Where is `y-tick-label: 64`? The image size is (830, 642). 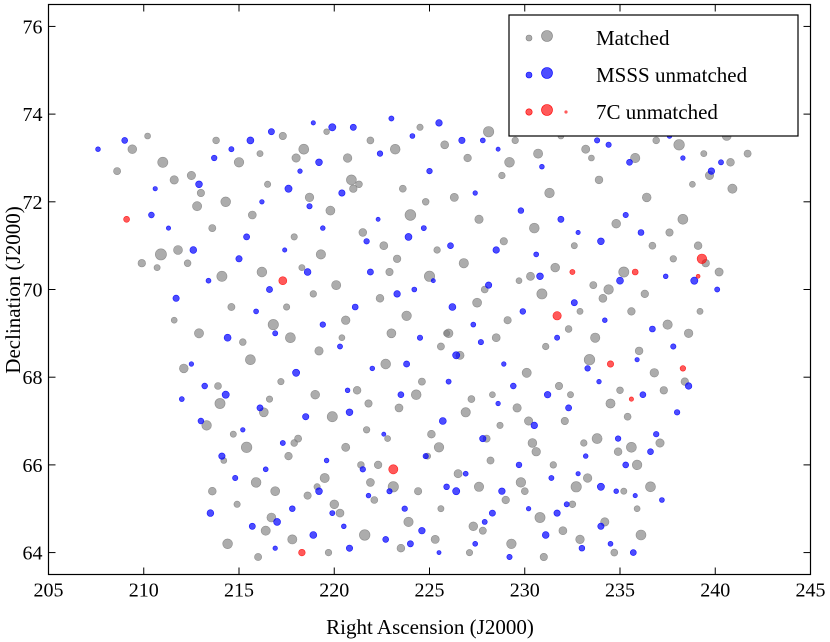 y-tick-label: 64 is located at coordinates (33, 554).